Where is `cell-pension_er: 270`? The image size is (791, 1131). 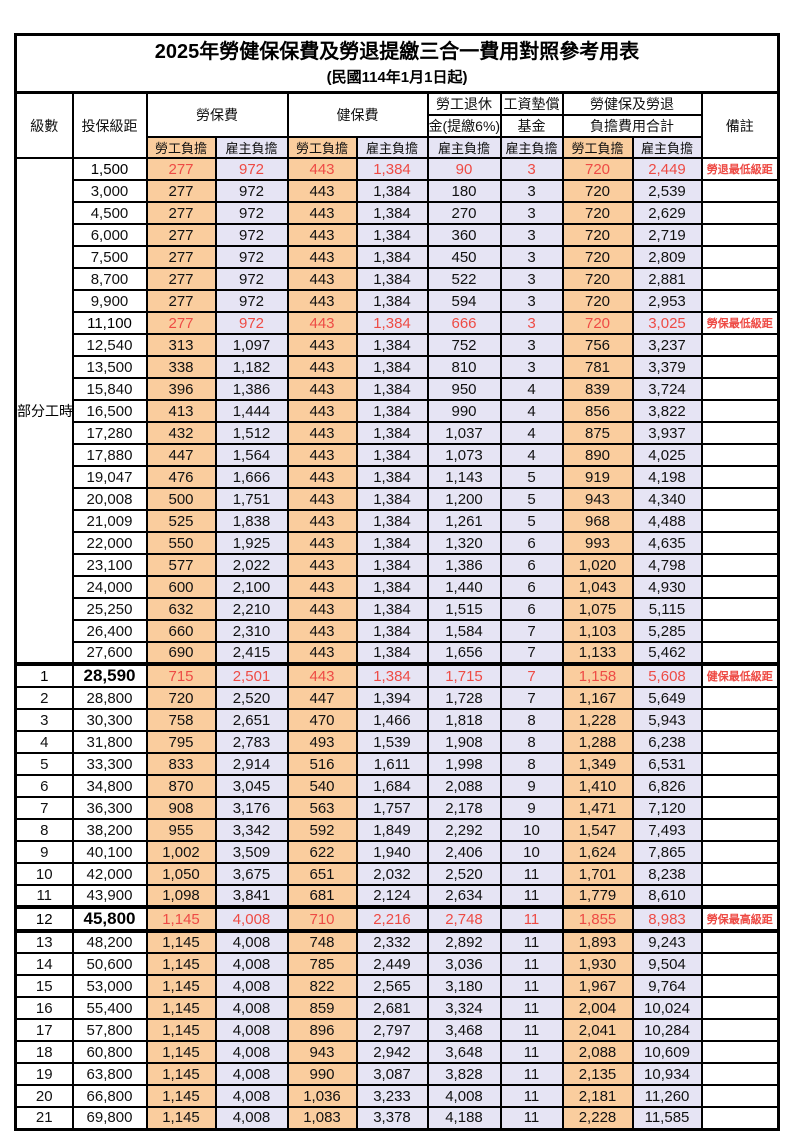
cell-pension_er: 270 is located at coordinates (464, 213).